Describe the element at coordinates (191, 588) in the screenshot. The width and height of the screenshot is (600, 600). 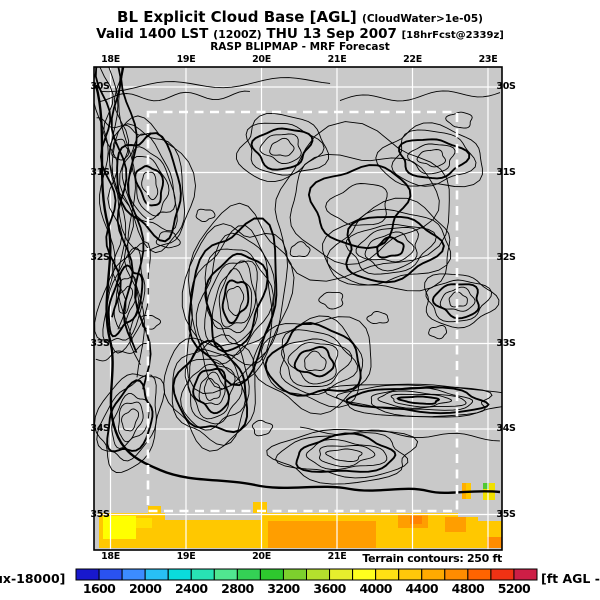
I see `colorbar-tick: 2400` at that location.